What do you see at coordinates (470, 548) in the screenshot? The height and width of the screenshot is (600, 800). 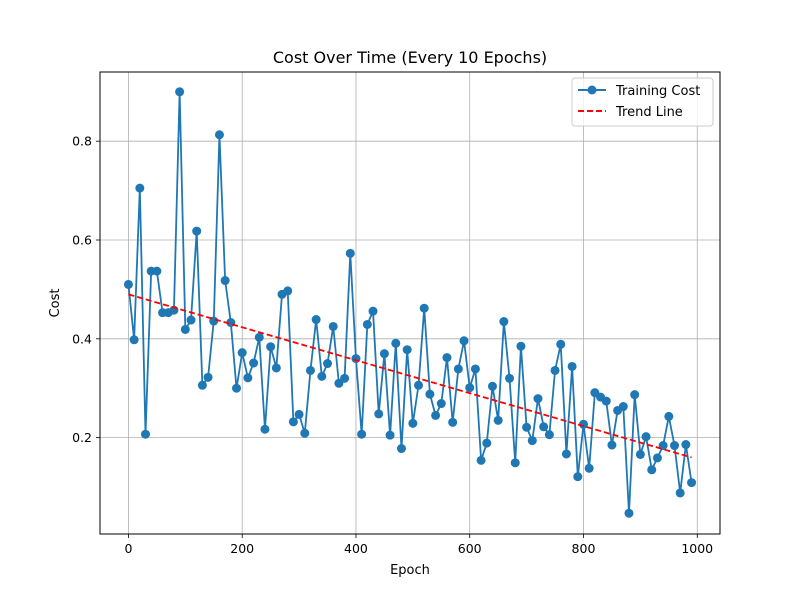 I see `x-tick-label: 600` at bounding box center [470, 548].